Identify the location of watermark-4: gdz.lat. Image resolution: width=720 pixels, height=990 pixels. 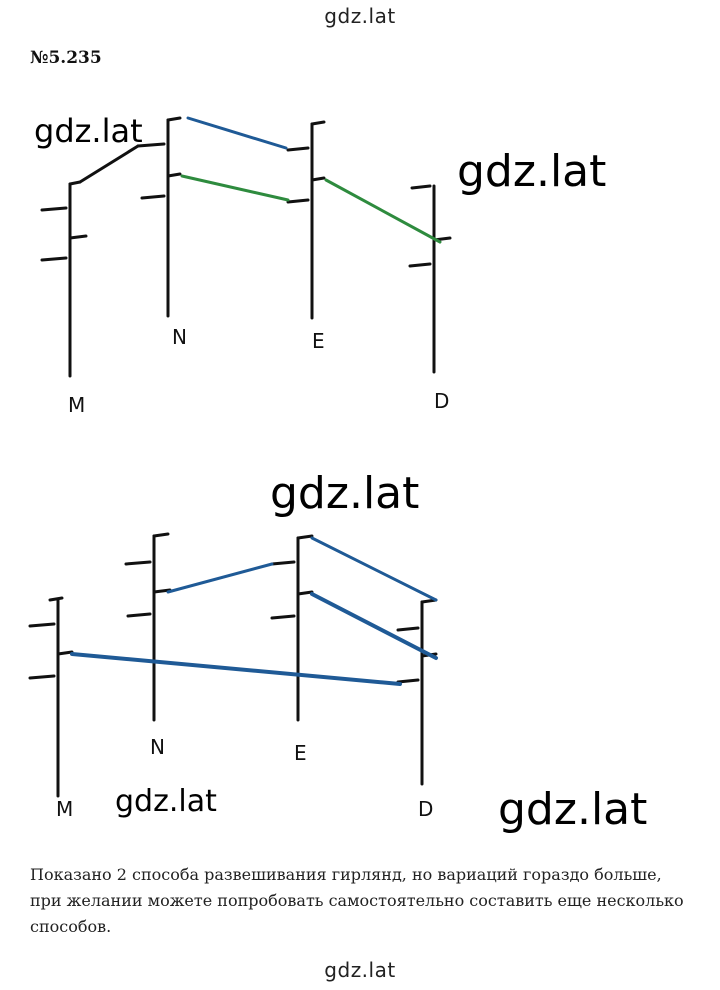
(166, 801).